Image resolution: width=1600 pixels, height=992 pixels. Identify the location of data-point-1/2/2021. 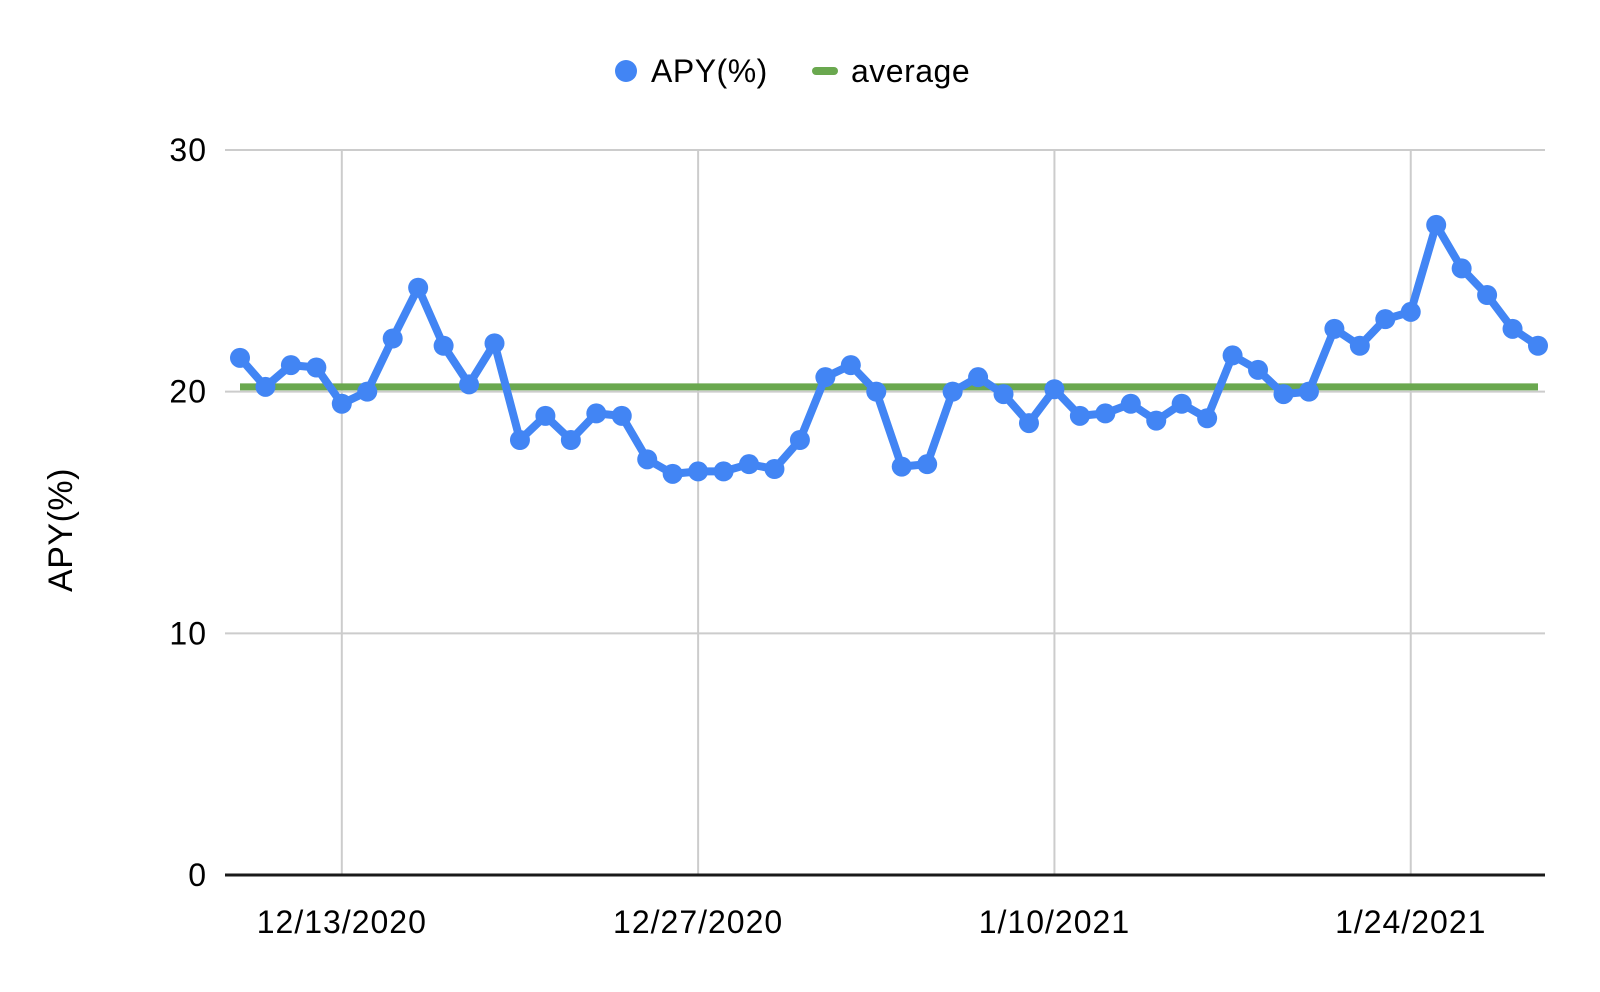
(850, 365).